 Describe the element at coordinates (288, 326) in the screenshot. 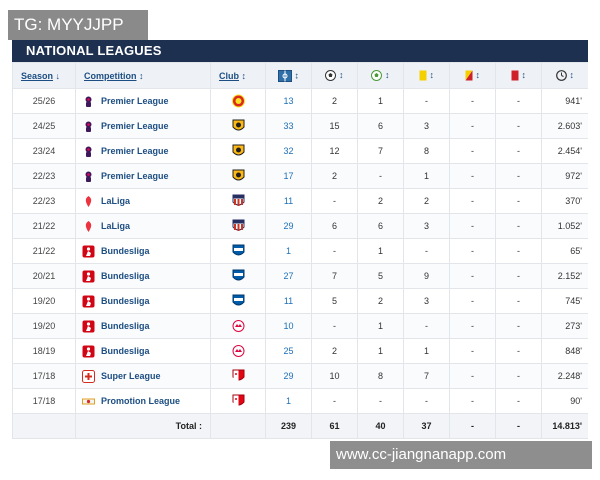

I see `appearances-cell: 10` at that location.